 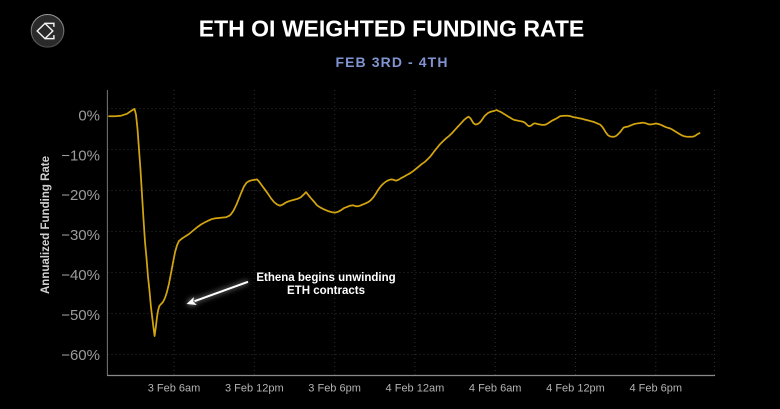 I want to click on svg-text: 3 Feb 12pm, so click(x=254, y=388).